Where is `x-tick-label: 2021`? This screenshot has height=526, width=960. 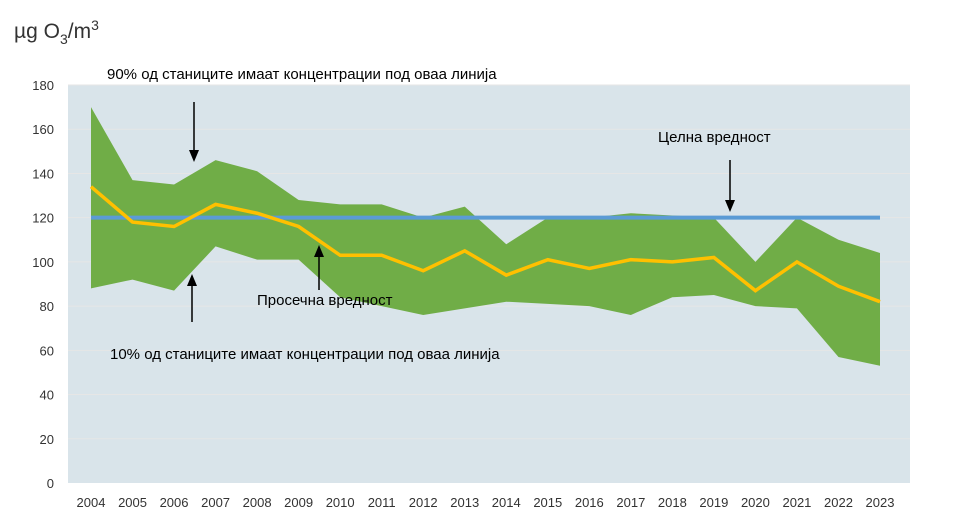 x-tick-label: 2021 is located at coordinates (796, 502).